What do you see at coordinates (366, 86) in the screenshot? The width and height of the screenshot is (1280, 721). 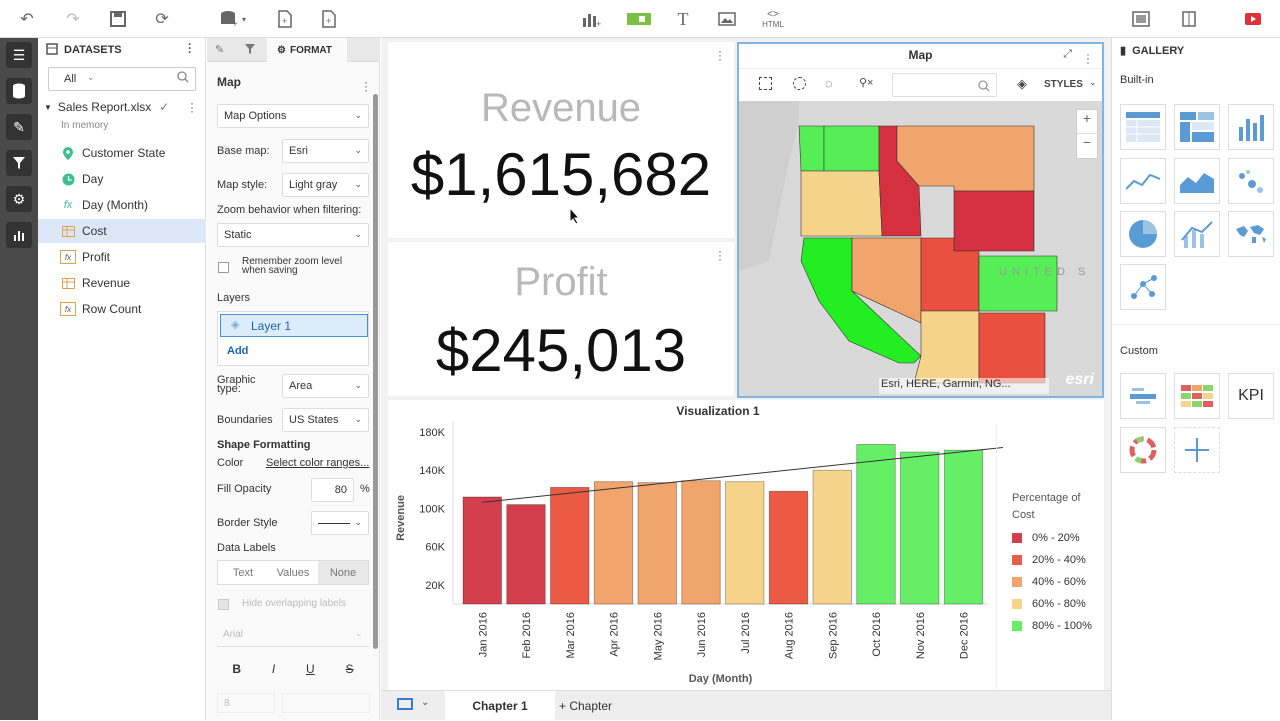 I see `format-menu-icon: · · ·` at bounding box center [366, 86].